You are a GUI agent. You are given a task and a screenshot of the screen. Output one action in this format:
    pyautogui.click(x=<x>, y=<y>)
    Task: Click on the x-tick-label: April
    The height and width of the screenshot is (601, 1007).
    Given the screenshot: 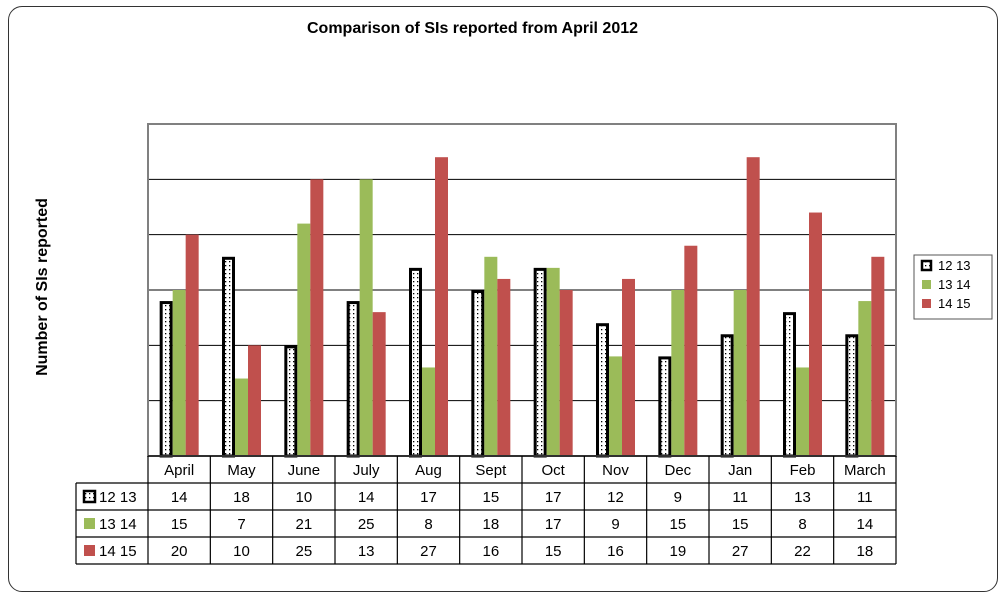 What is the action you would take?
    pyautogui.click(x=179, y=470)
    